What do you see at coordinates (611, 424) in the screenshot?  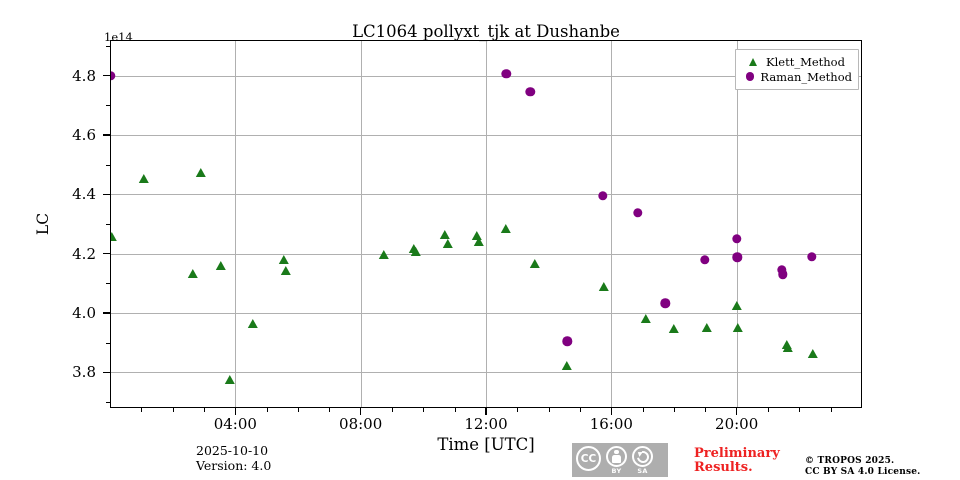 I see `x-tick-label: 16:00` at bounding box center [611, 424].